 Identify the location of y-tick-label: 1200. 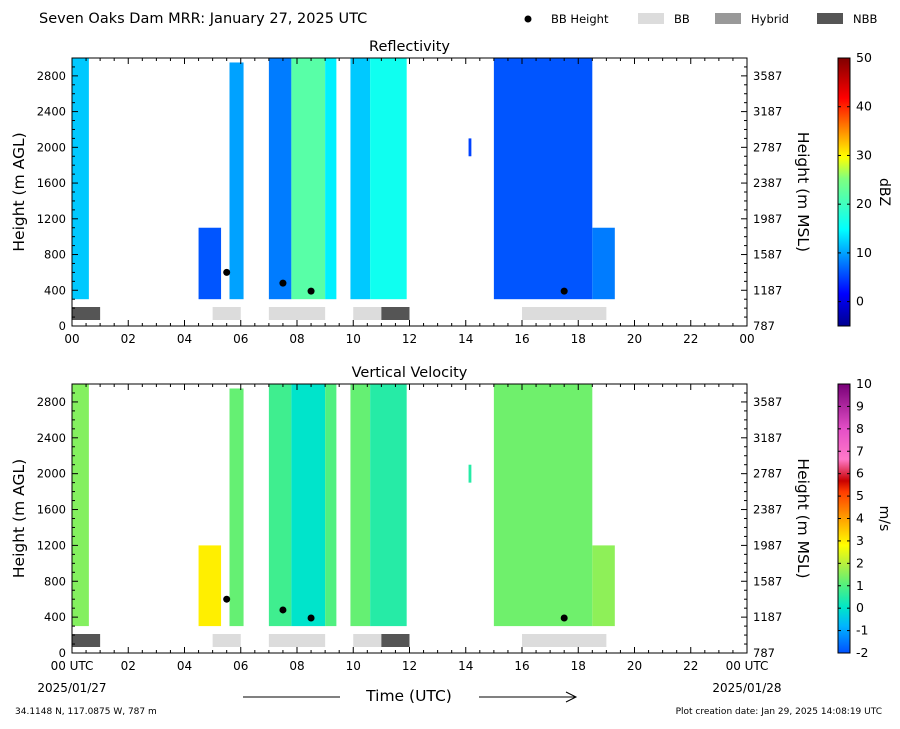
(51, 219).